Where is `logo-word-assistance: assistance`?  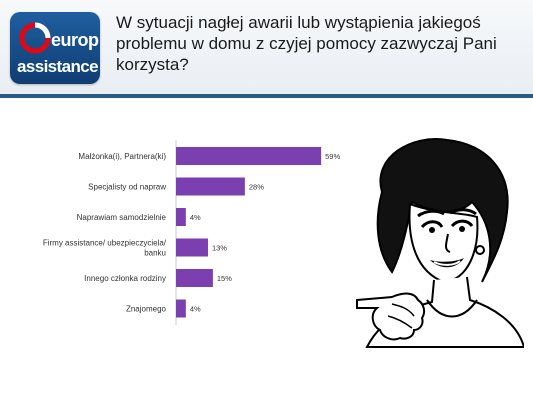
logo-word-assistance: assistance is located at coordinates (58, 66).